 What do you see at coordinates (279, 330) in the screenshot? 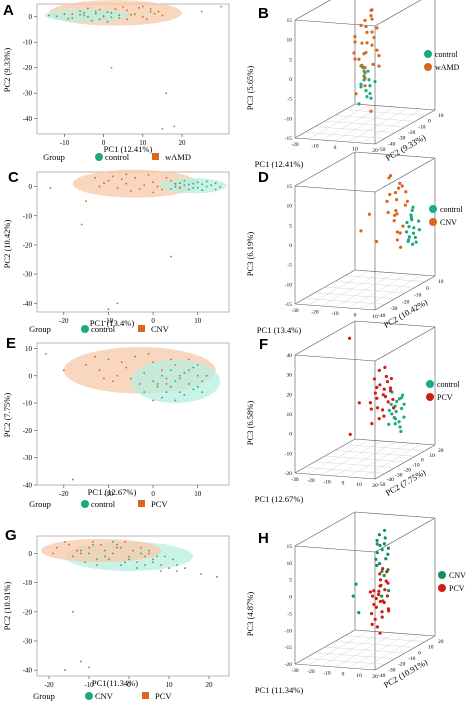
I see `x-axis-label: PC1 (13.4%)` at bounding box center [279, 330].